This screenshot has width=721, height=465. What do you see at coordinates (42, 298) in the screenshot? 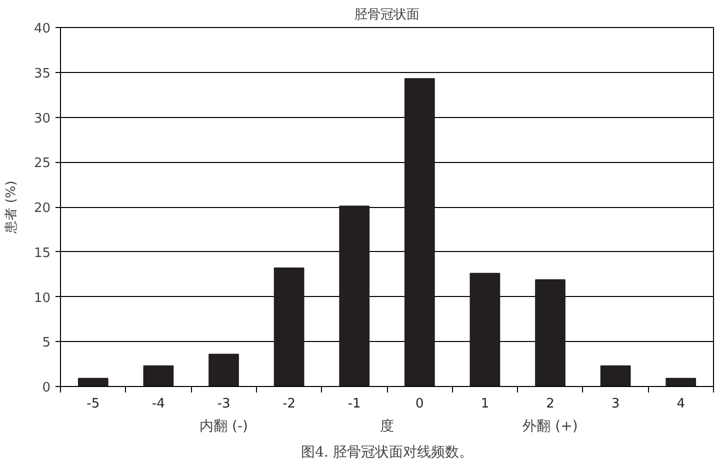
I see `y-tick-label: 10` at bounding box center [42, 298].